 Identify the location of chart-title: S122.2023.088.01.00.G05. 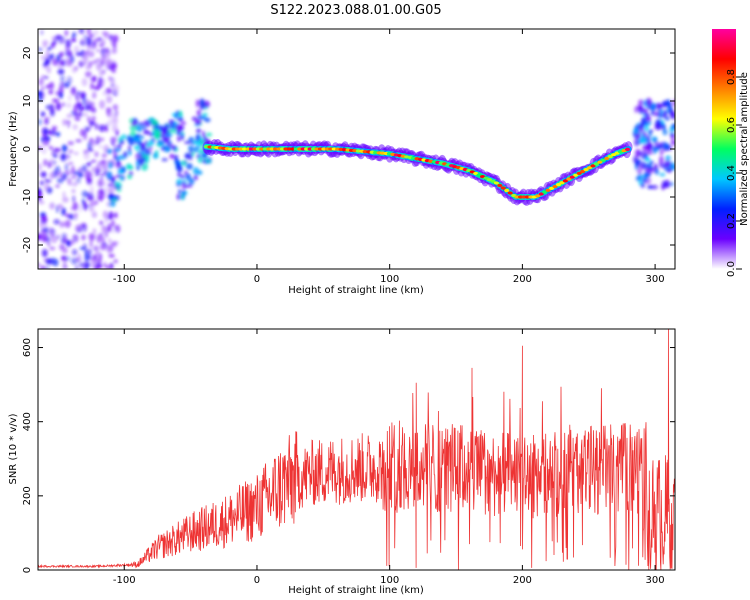
(355, 10).